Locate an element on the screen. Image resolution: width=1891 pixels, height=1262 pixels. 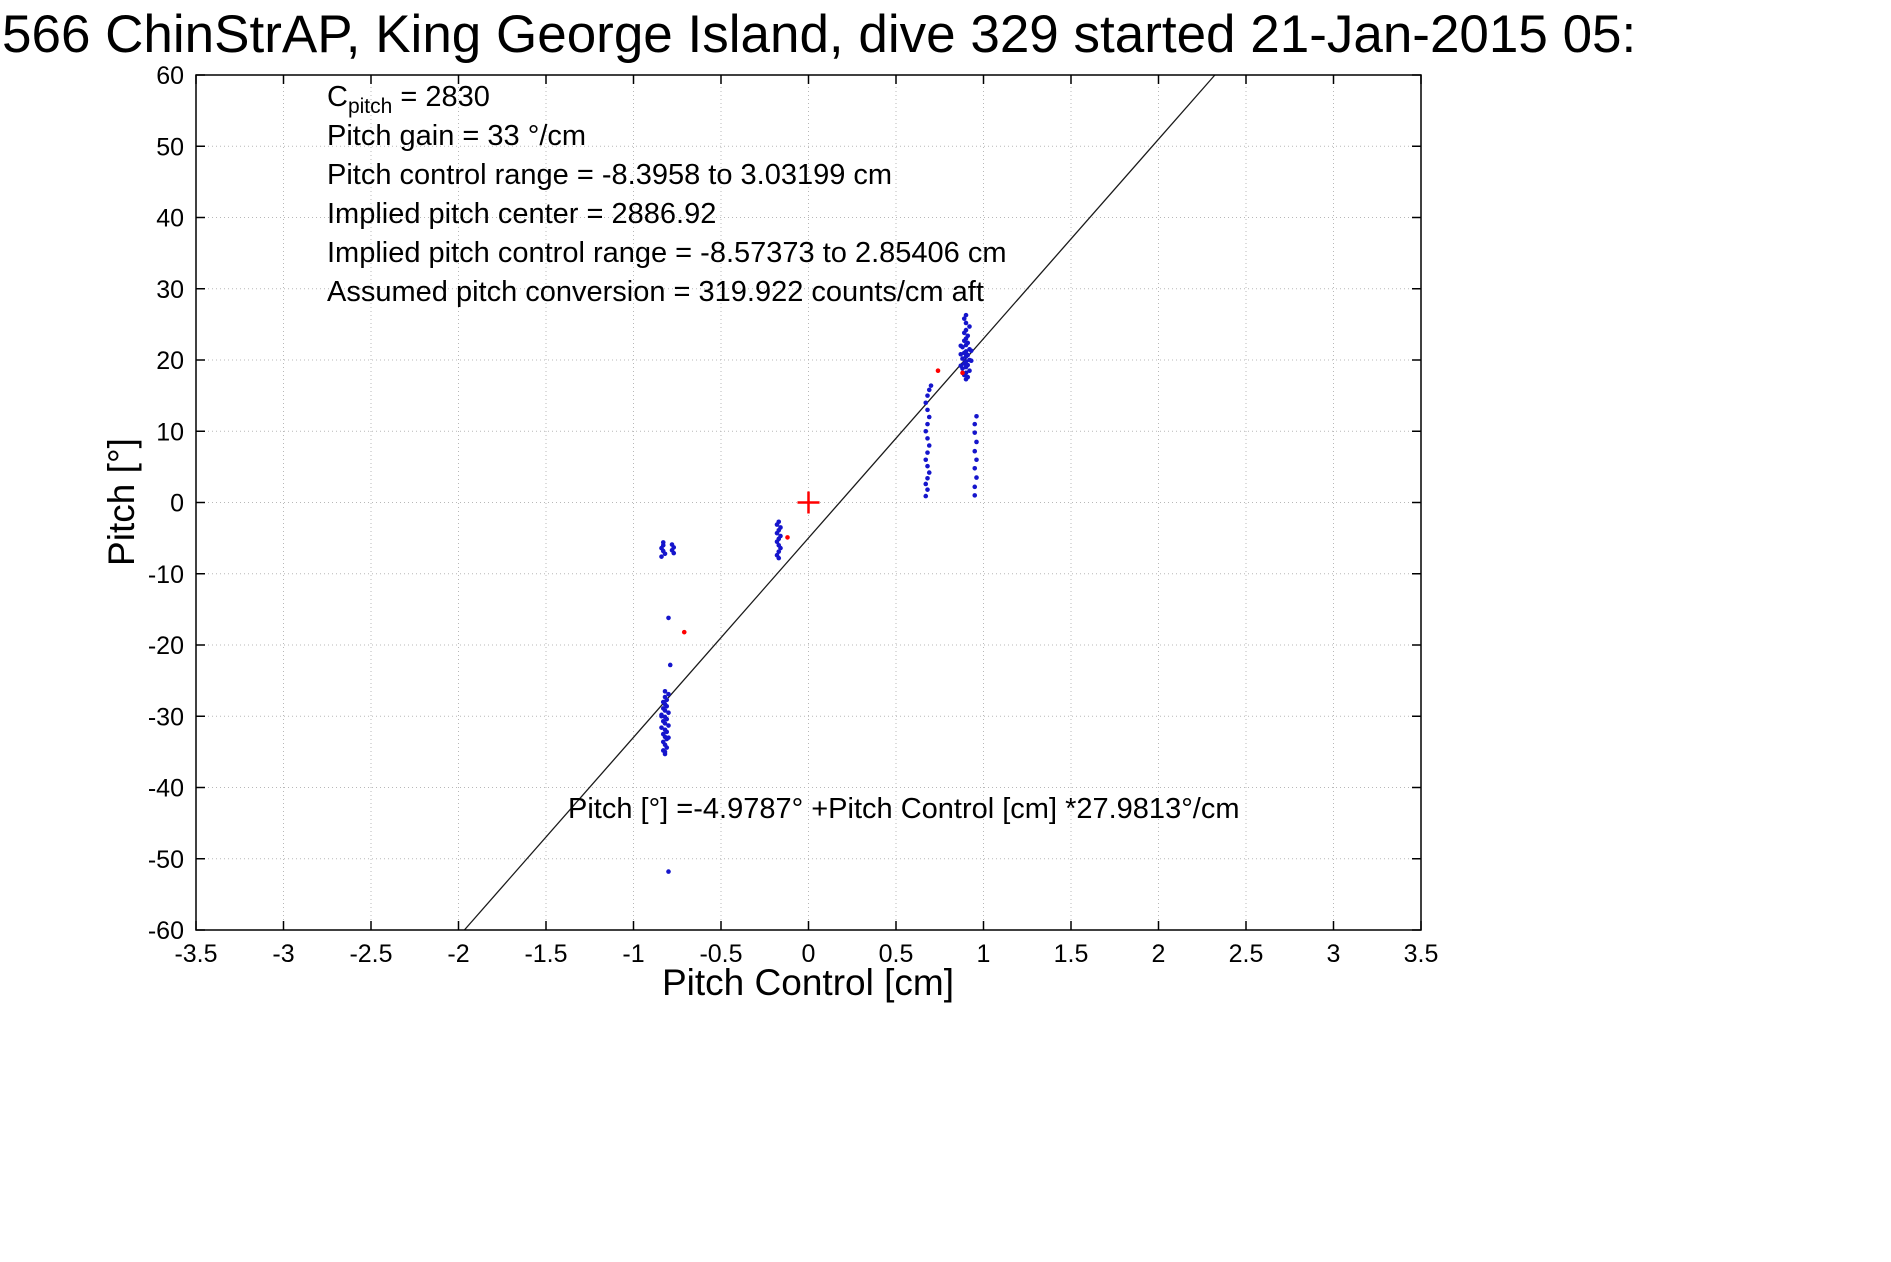
c-subscript: pitch is located at coordinates (370, 106).